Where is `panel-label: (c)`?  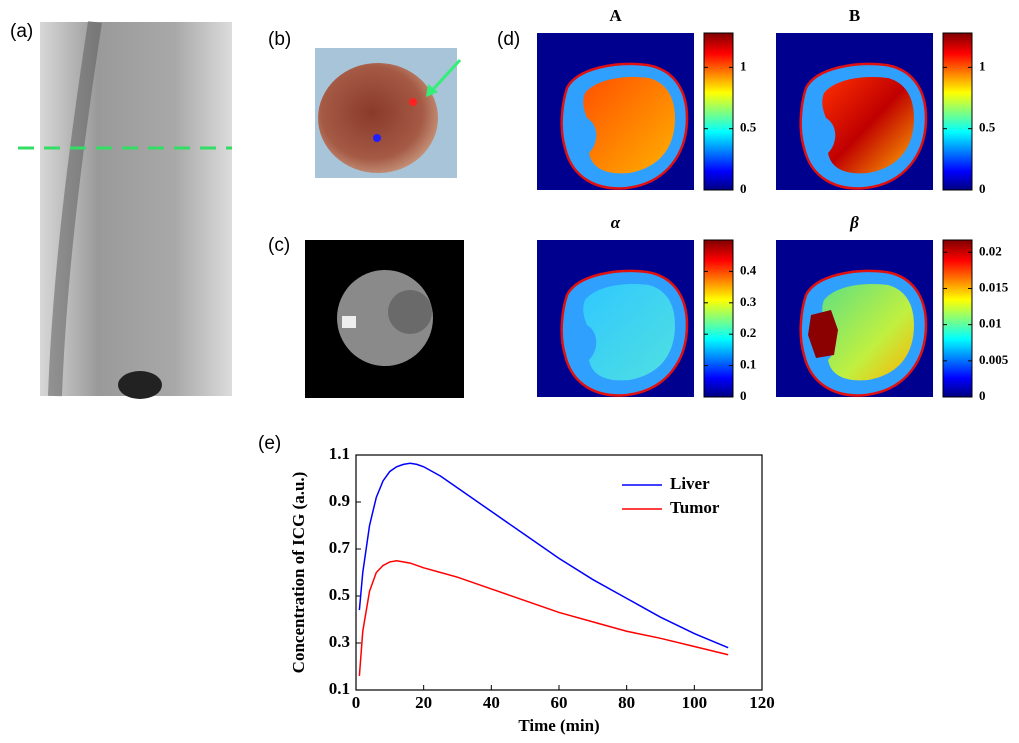 panel-label: (c) is located at coordinates (279, 245).